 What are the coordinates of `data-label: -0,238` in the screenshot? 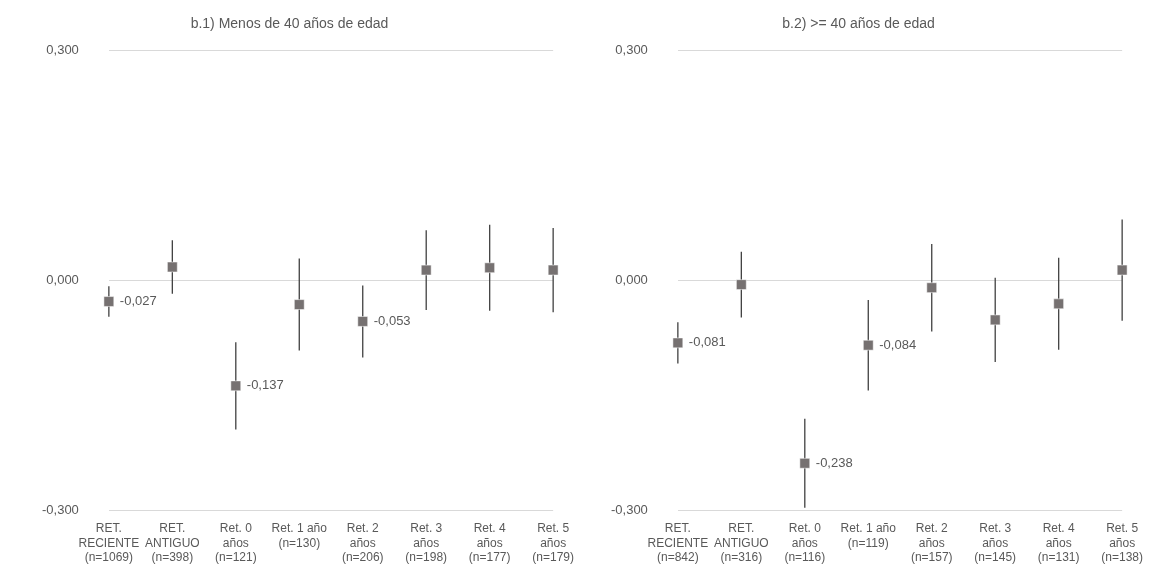 It's located at (834, 462).